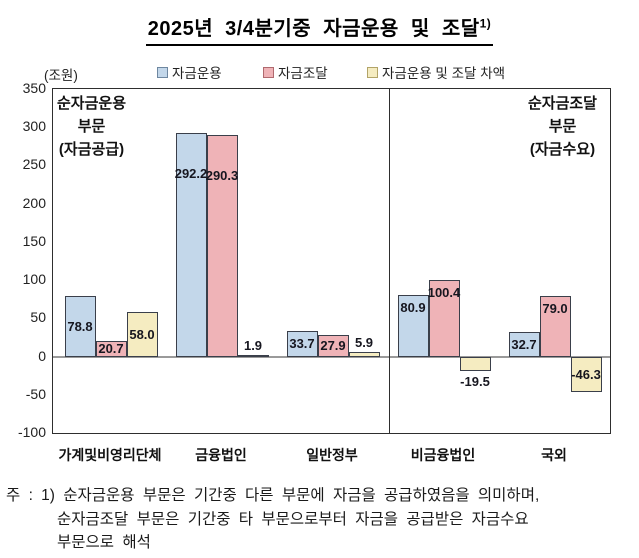  Describe the element at coordinates (162, 72) in the screenshot. I see `legend-marker-uses-icon` at that location.